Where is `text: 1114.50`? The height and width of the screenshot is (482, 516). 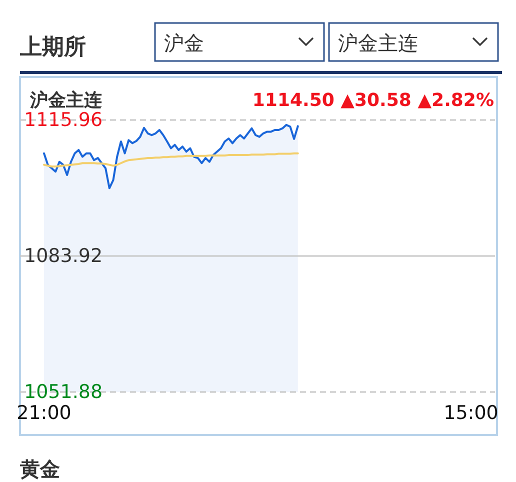
text: 1114.50 is located at coordinates (293, 100).